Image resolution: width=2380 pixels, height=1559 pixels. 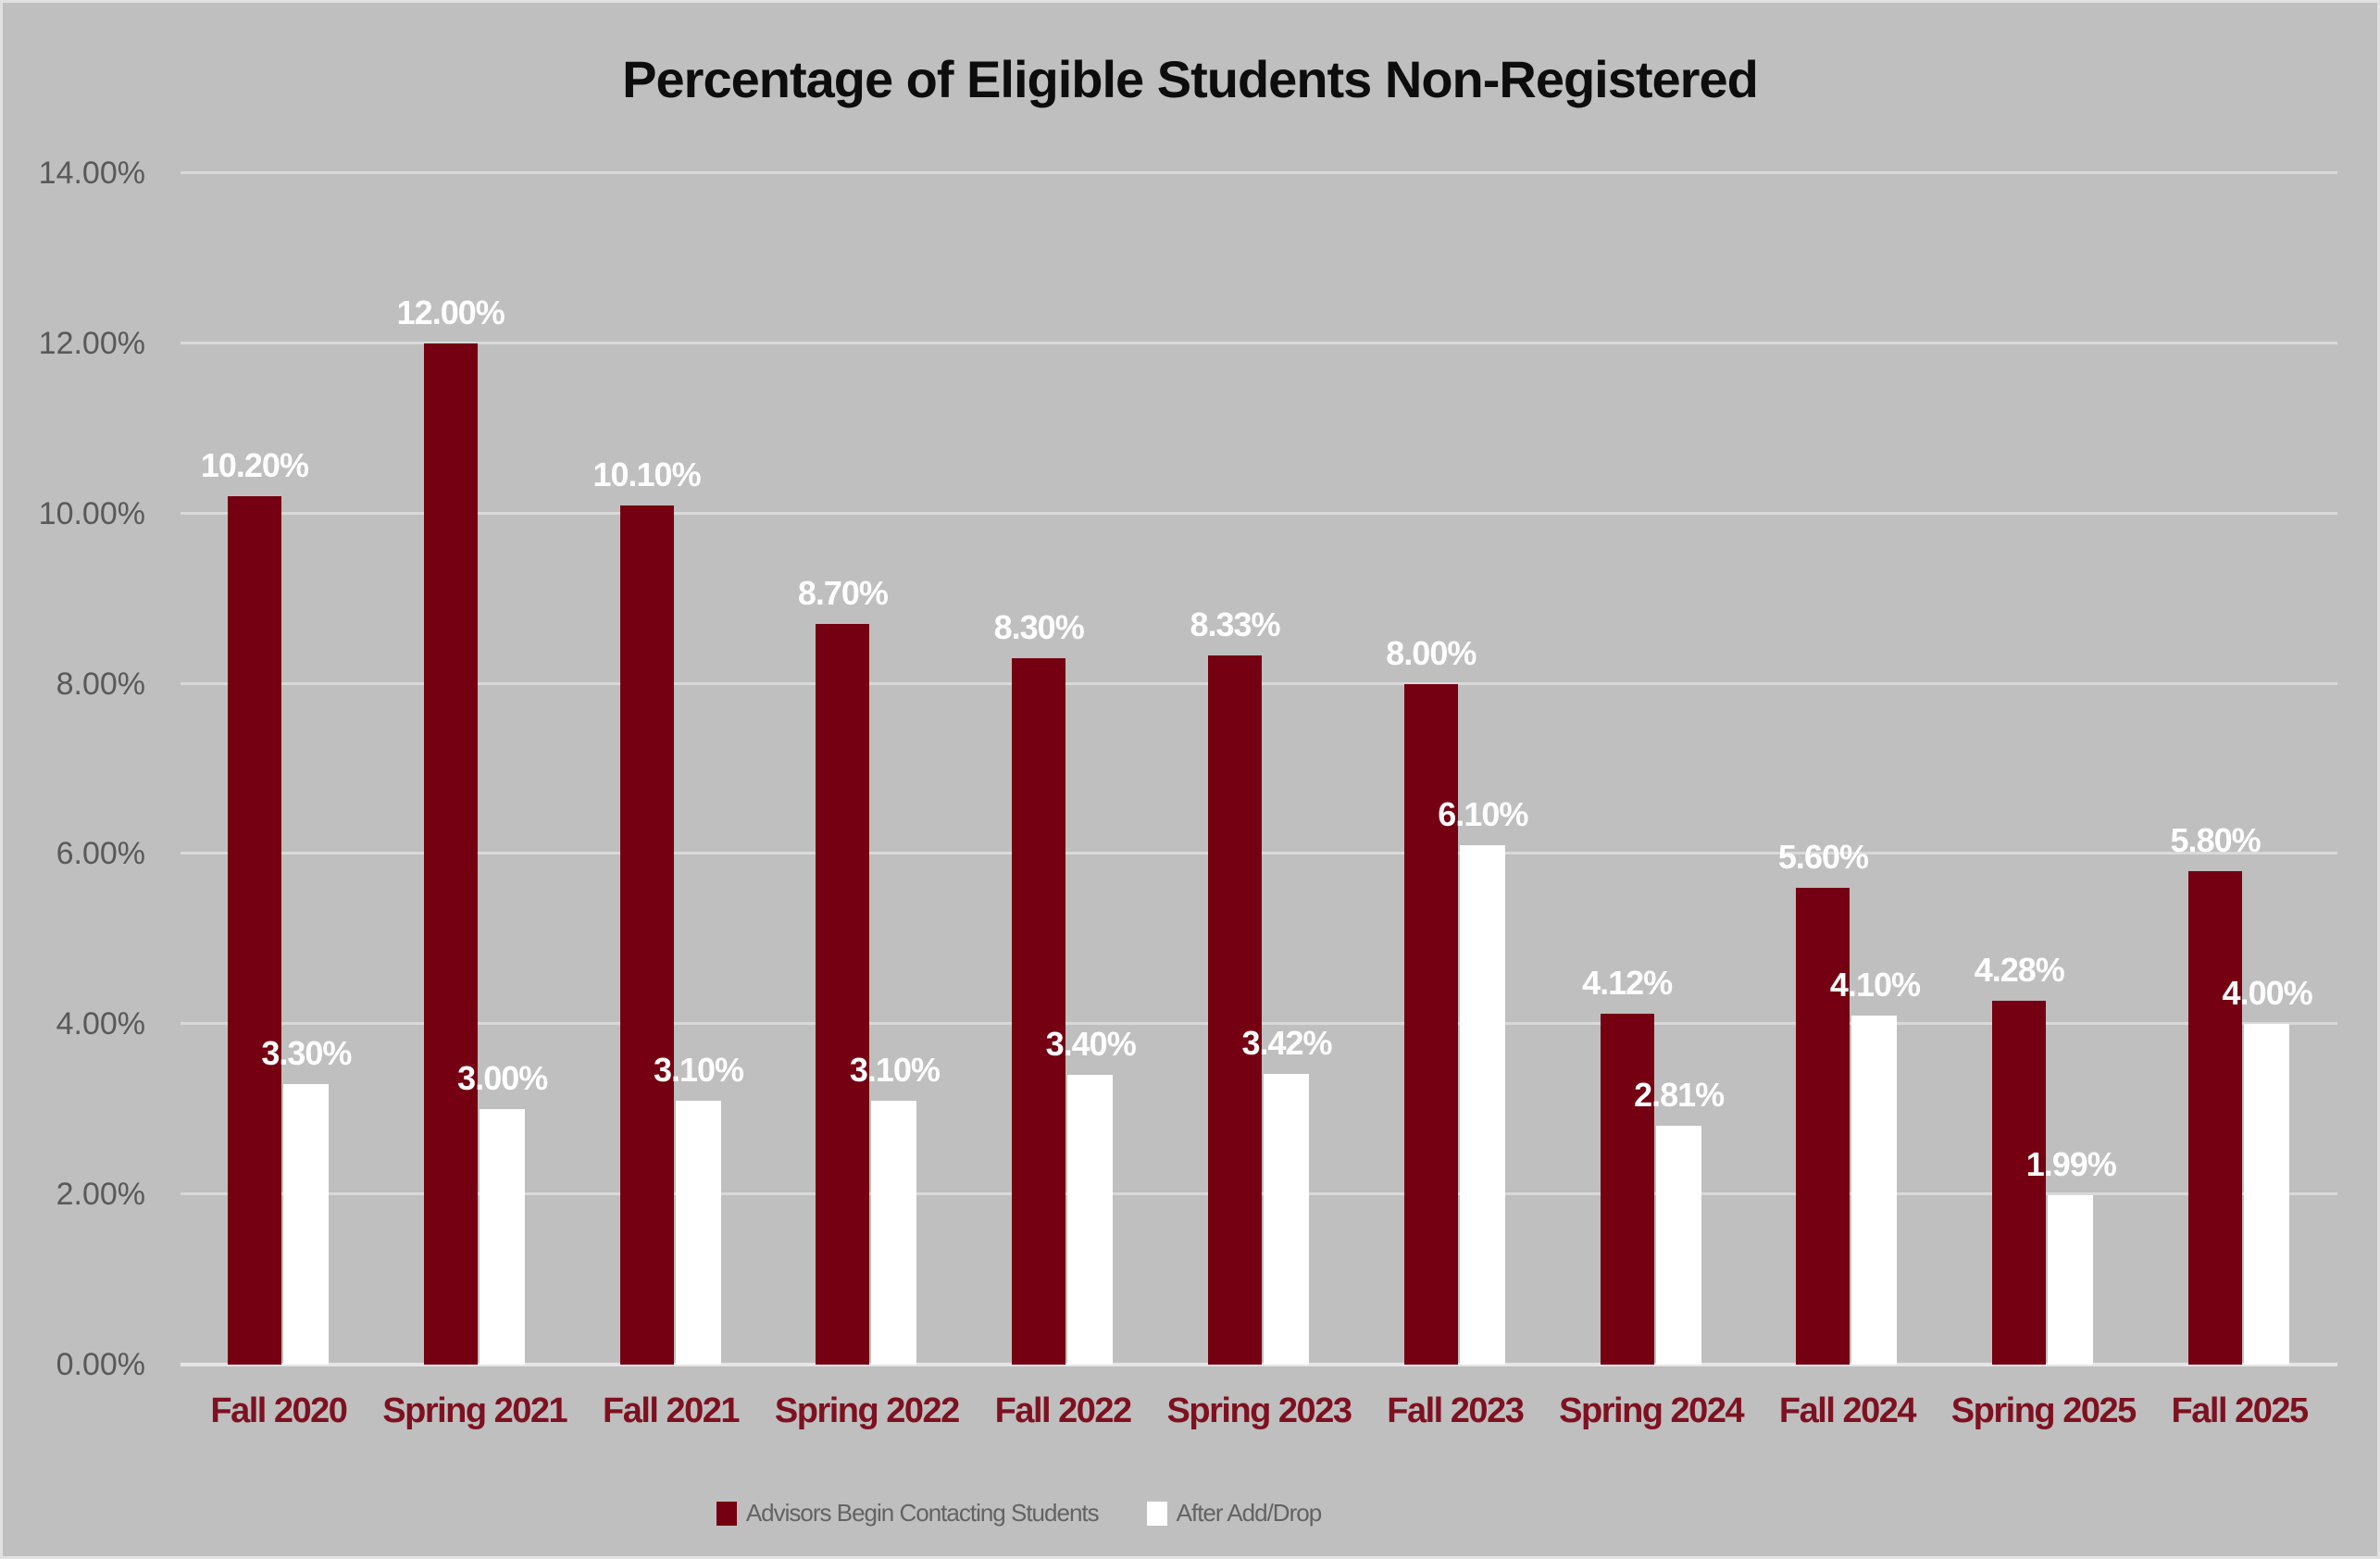 I want to click on x-axis-label-2: Fall 2021, so click(x=672, y=1410).